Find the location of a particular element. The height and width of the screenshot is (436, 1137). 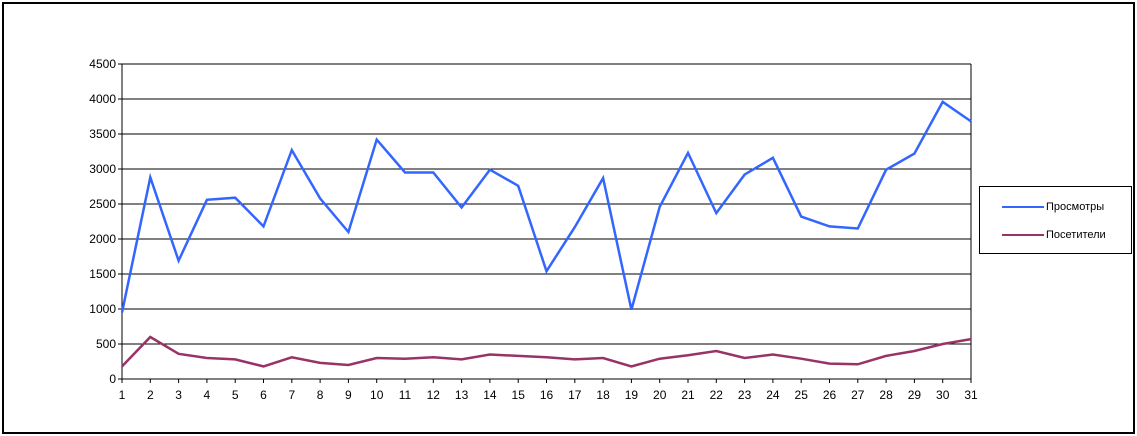

x-tick-label: 11 is located at coordinates (405, 395).